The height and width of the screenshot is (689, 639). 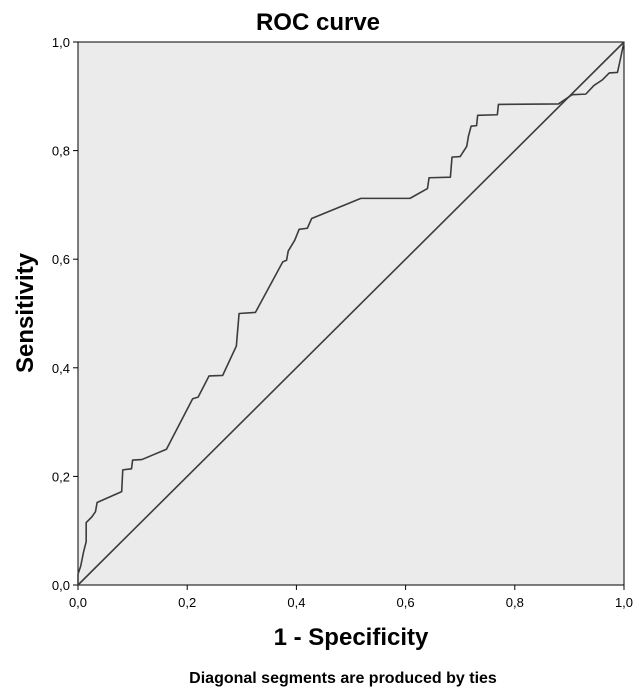 I want to click on y-axis-title: Sensitivity, so click(x=25, y=312).